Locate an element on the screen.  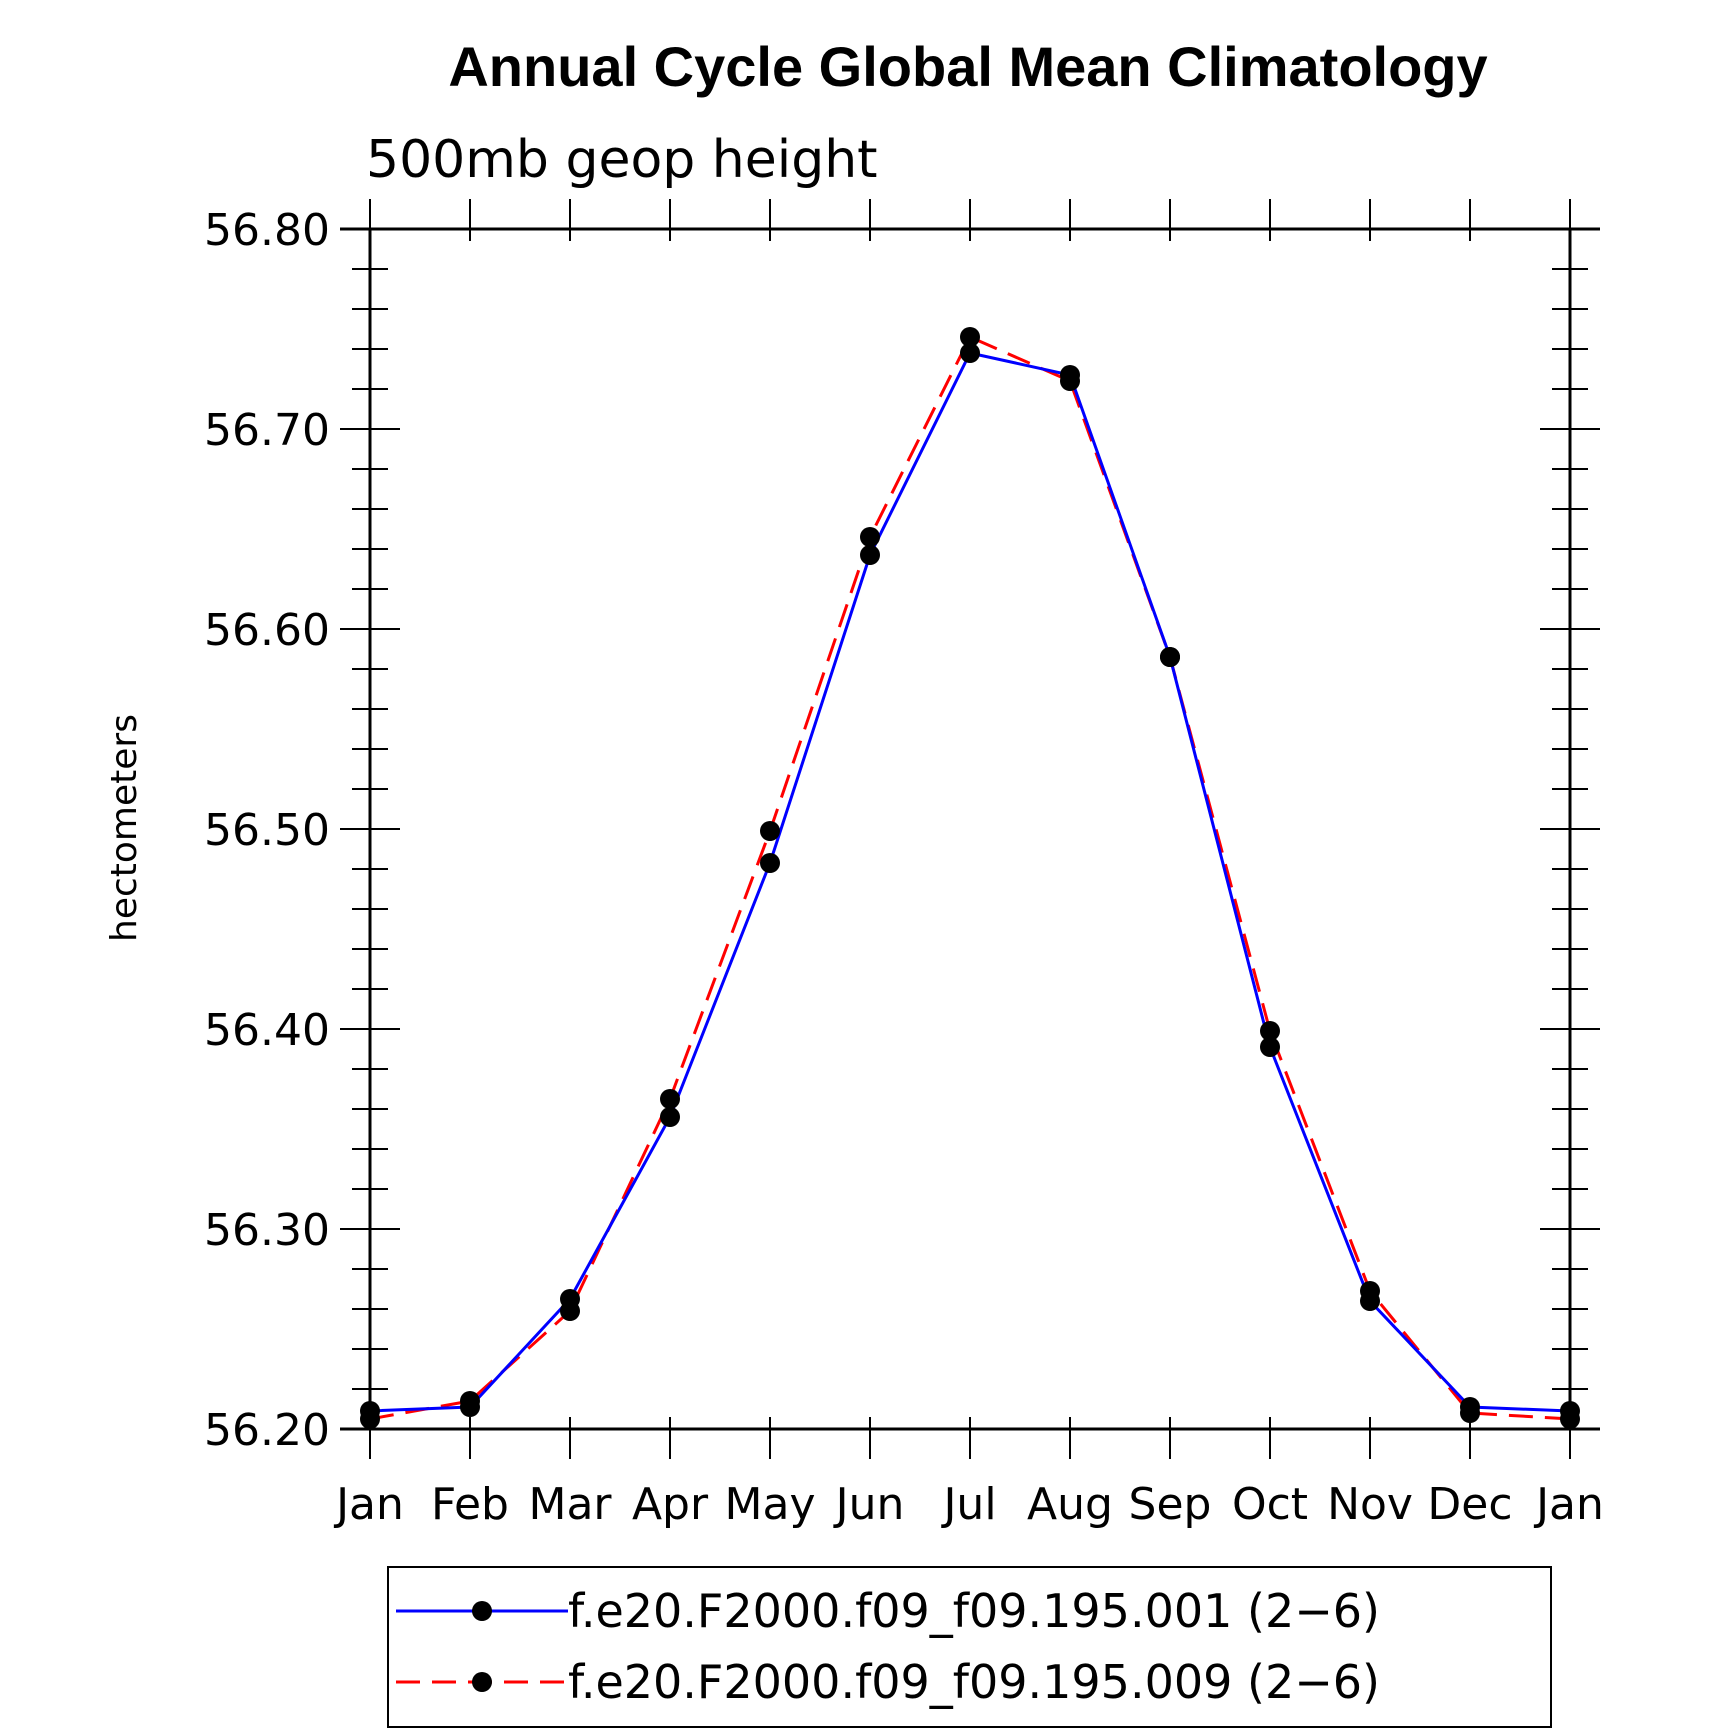
y-tick-label: 56.30 is located at coordinates (267, 1230).